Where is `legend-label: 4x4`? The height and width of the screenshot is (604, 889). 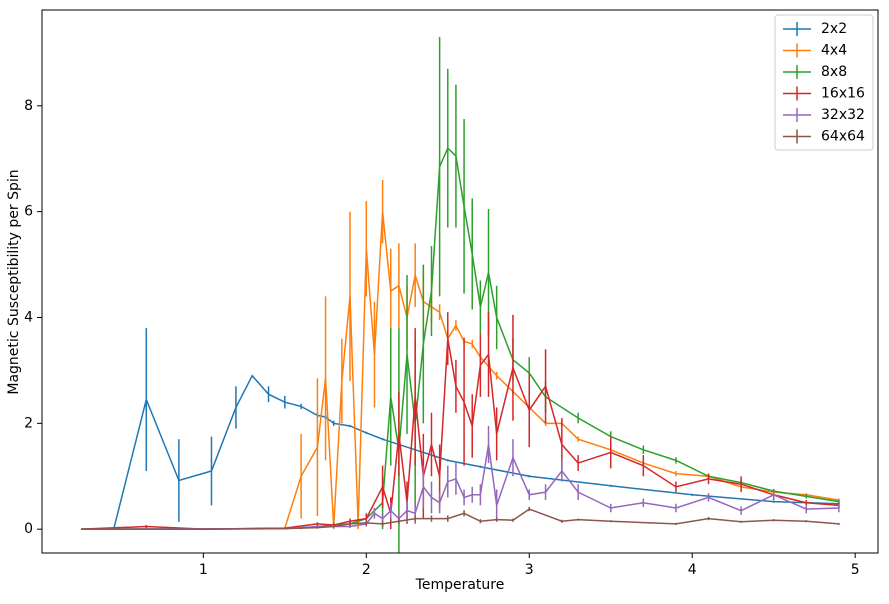
legend-label: 4x4 is located at coordinates (834, 51).